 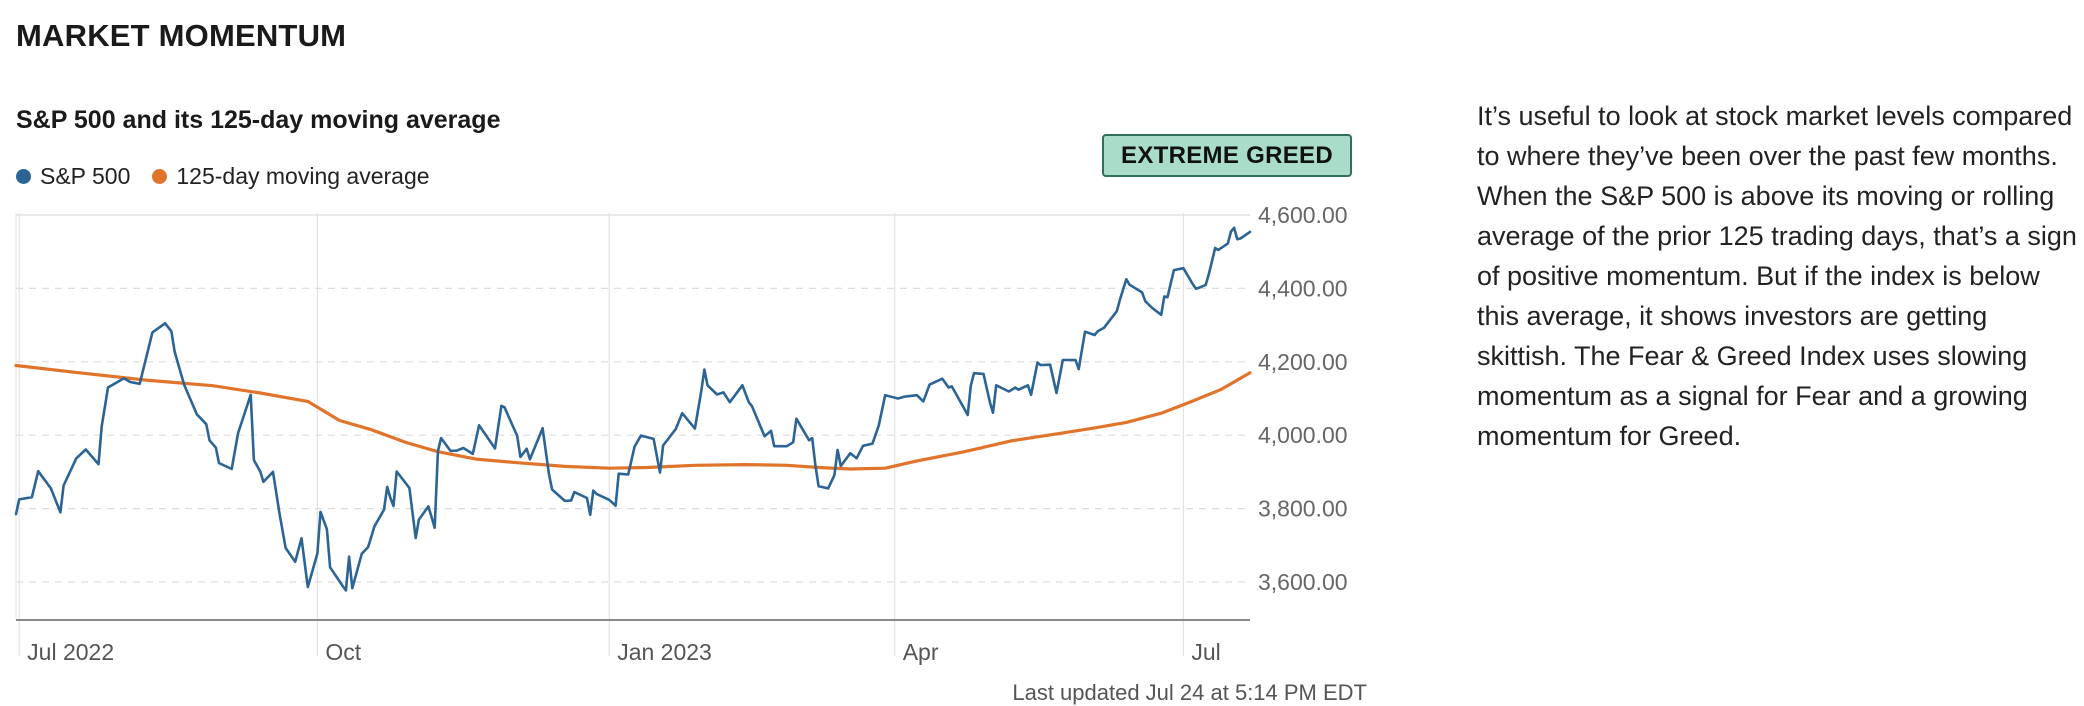 I want to click on y-tick-label: 4,400.00, so click(x=1303, y=288).